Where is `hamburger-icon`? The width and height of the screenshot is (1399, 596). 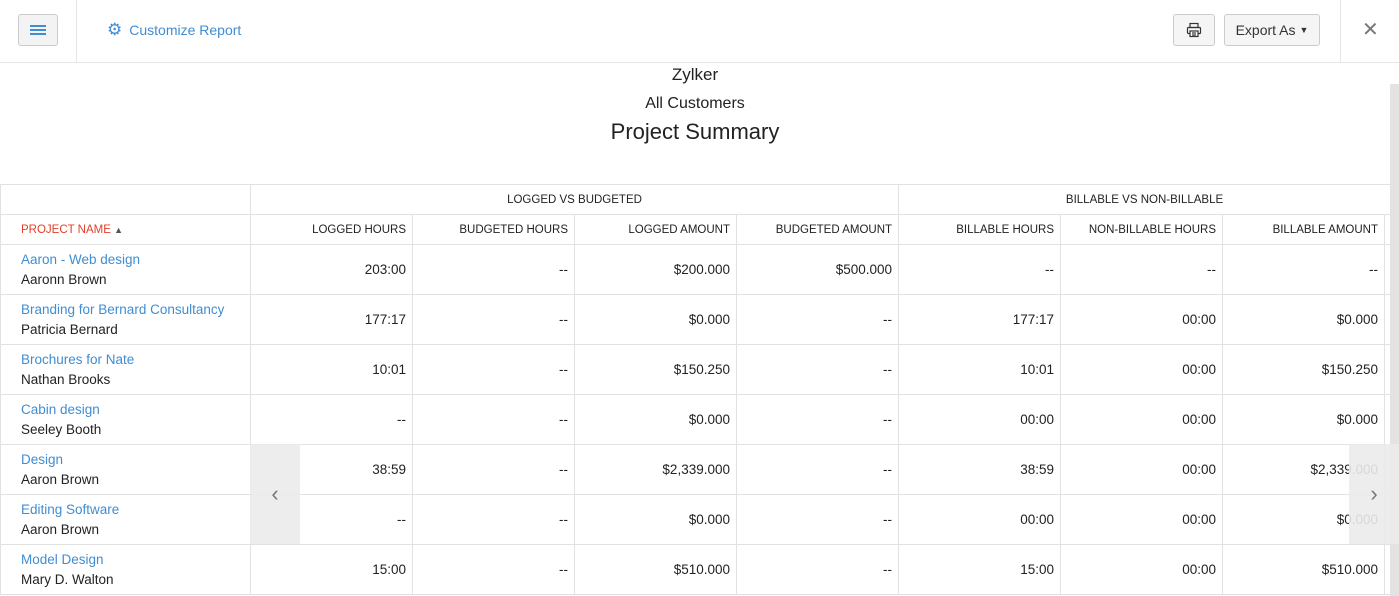 hamburger-icon is located at coordinates (38, 30).